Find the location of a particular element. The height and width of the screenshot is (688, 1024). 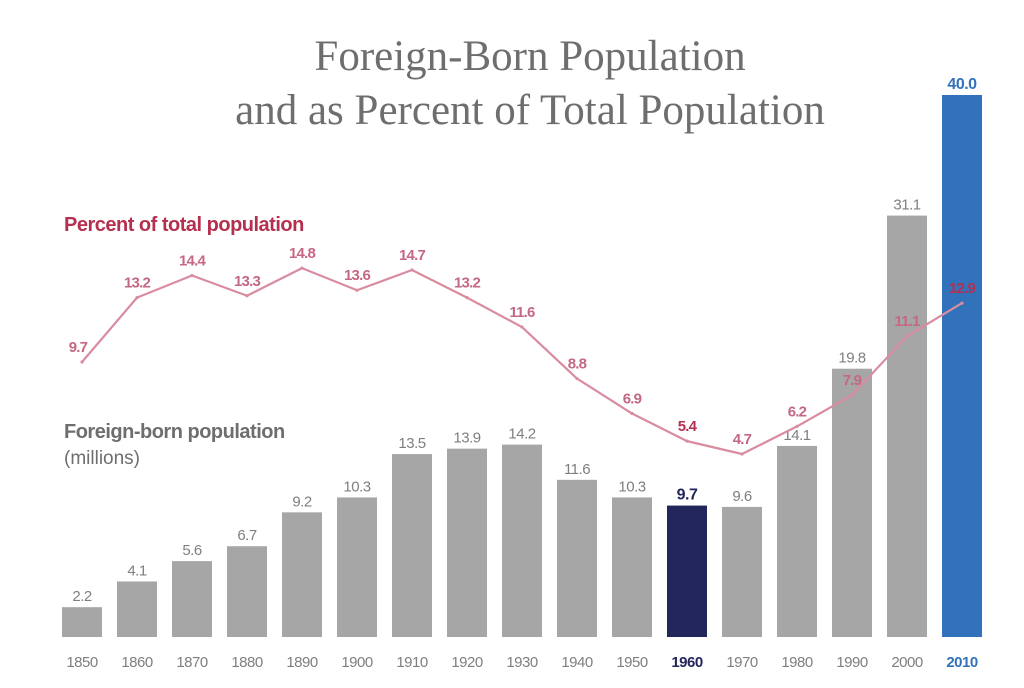

percent-value-label-1930: 11.6 is located at coordinates (522, 312).